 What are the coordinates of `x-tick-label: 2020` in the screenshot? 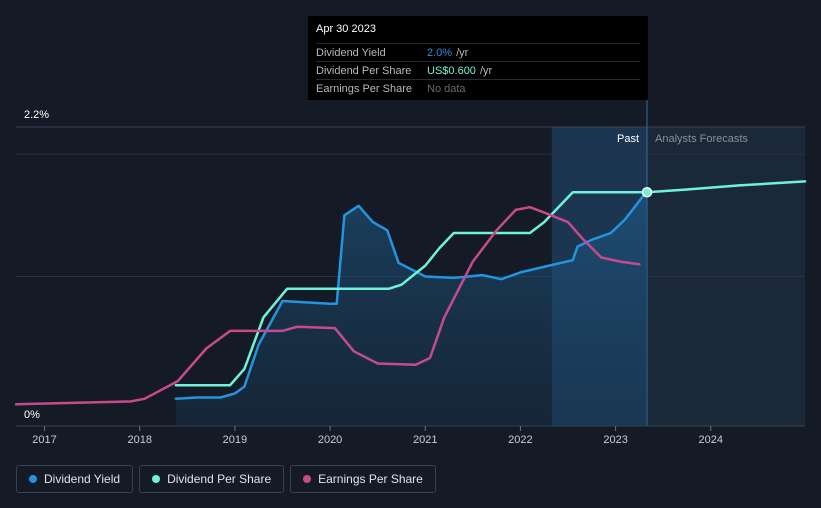 It's located at (330, 440).